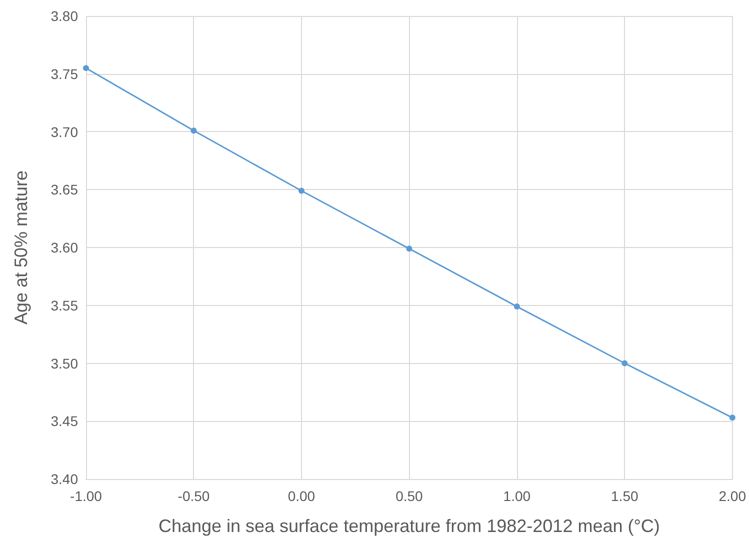 This screenshot has height=544, width=749. Describe the element at coordinates (64, 363) in the screenshot. I see `y-tick-label: 3.50` at that location.